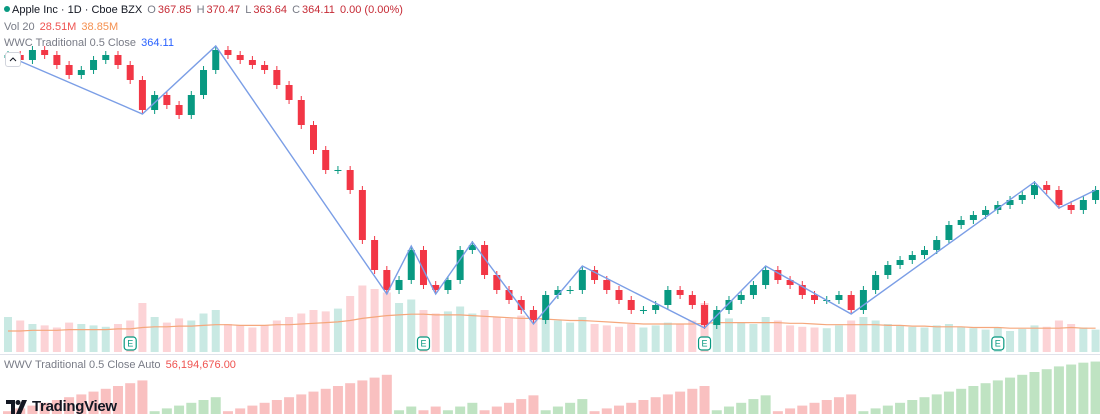 The width and height of the screenshot is (1100, 420). I want to click on volume-ma-line, so click(552, 322).